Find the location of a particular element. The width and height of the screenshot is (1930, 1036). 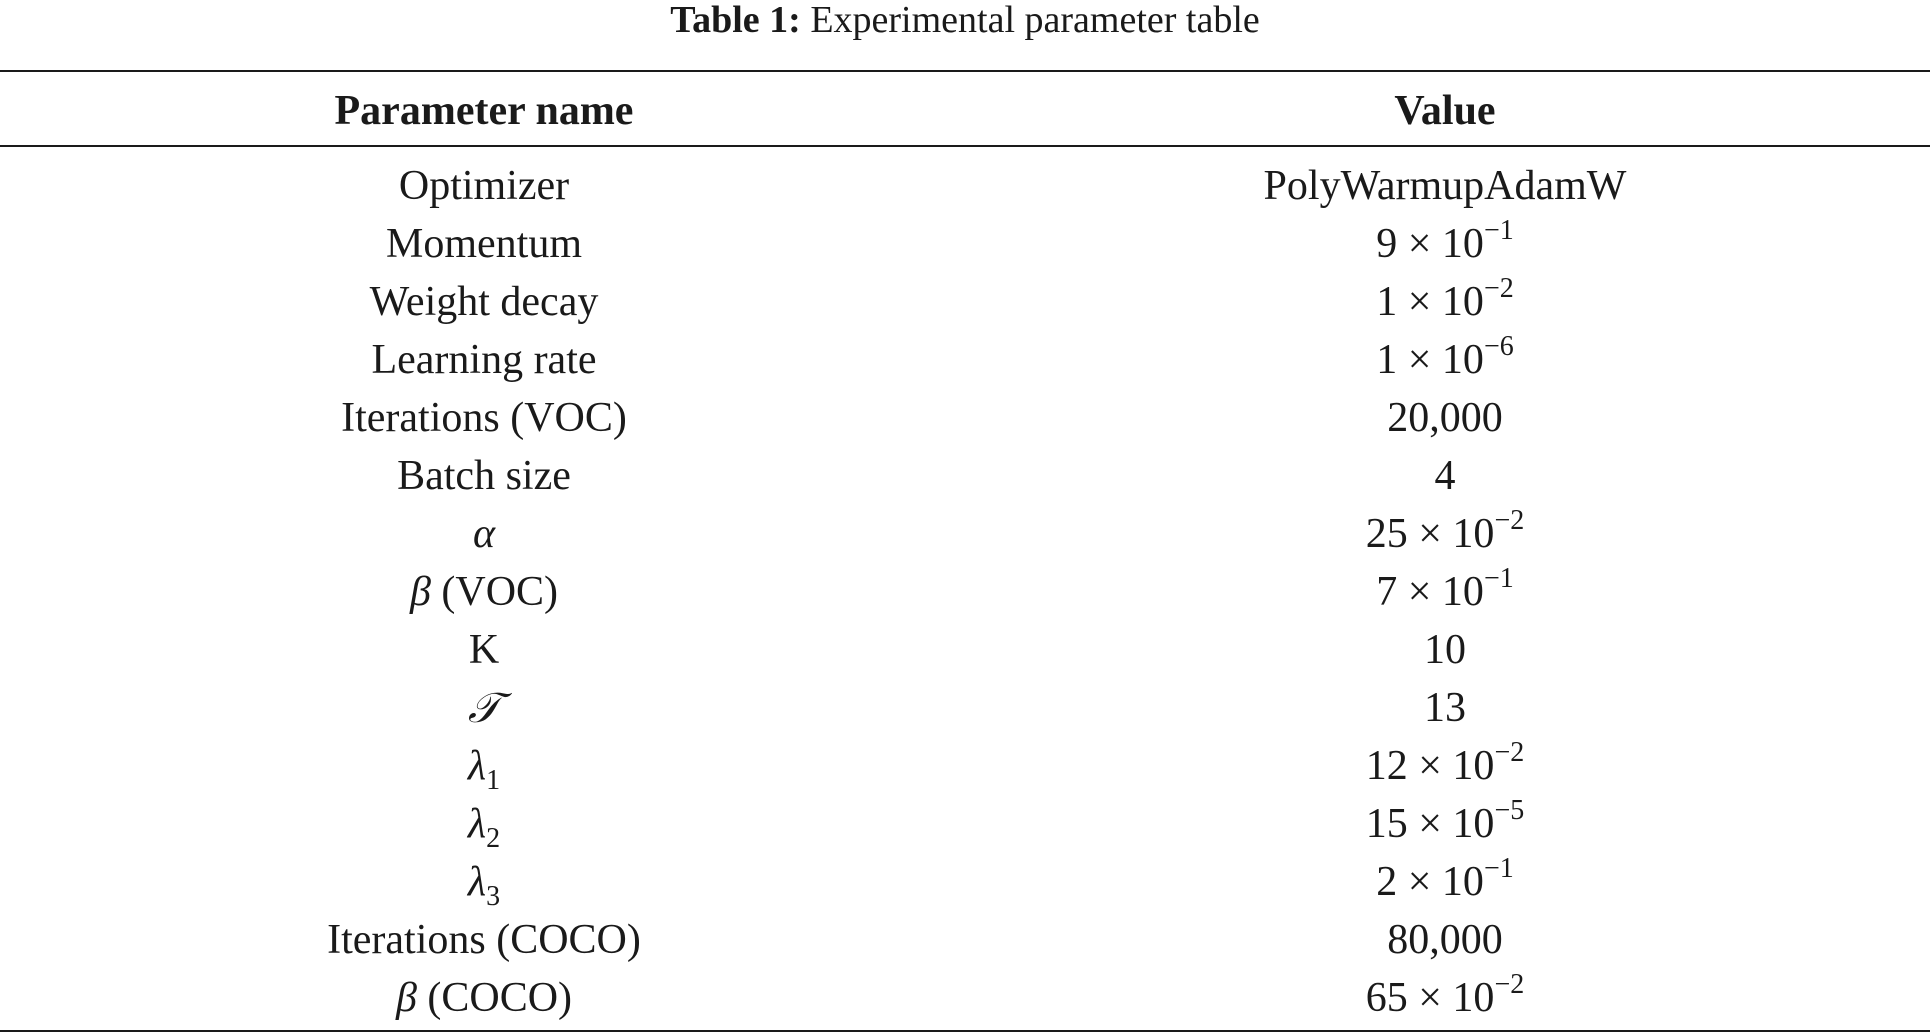

table-row: β (COCO) 65 × 10−2 is located at coordinates (965, 998).